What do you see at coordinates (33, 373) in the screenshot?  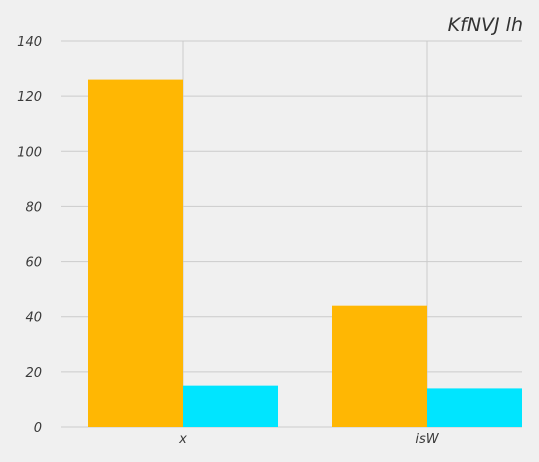 I see `y-tick-label: 20` at bounding box center [33, 373].